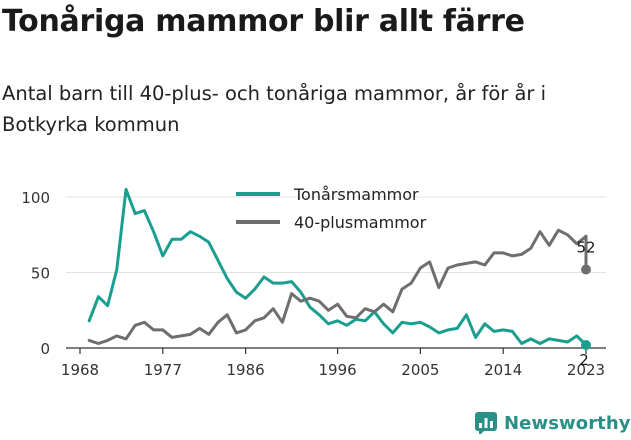 This screenshot has height=440, width=631. What do you see at coordinates (503, 370) in the screenshot?
I see `x-tick-label: 2014` at bounding box center [503, 370].